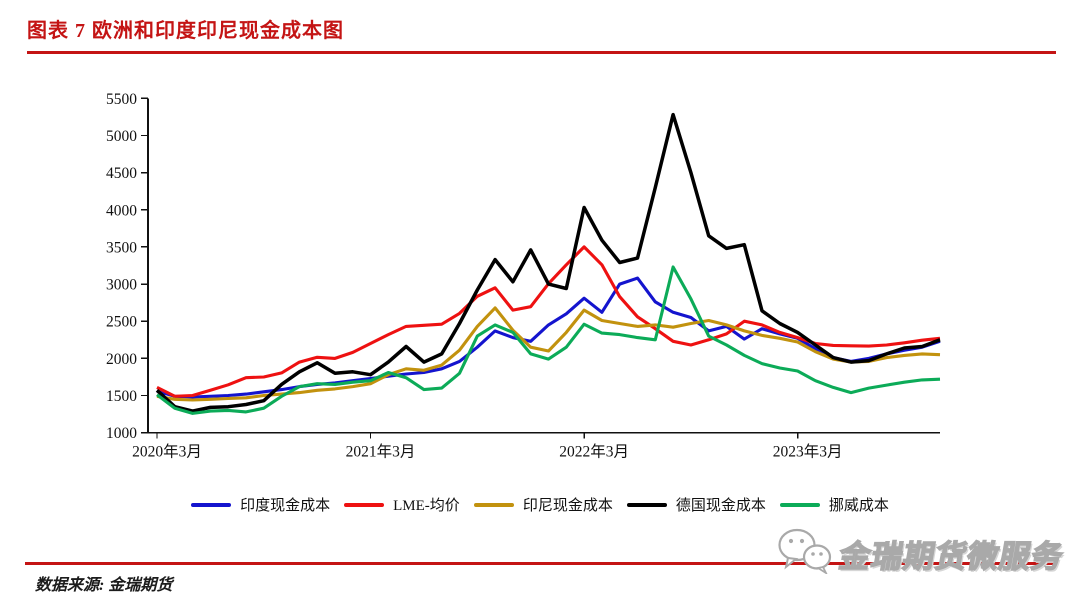 The image size is (1080, 603). Describe the element at coordinates (104, 585) in the screenshot. I see `data-source: 数据来源: 金瑞期货` at that location.